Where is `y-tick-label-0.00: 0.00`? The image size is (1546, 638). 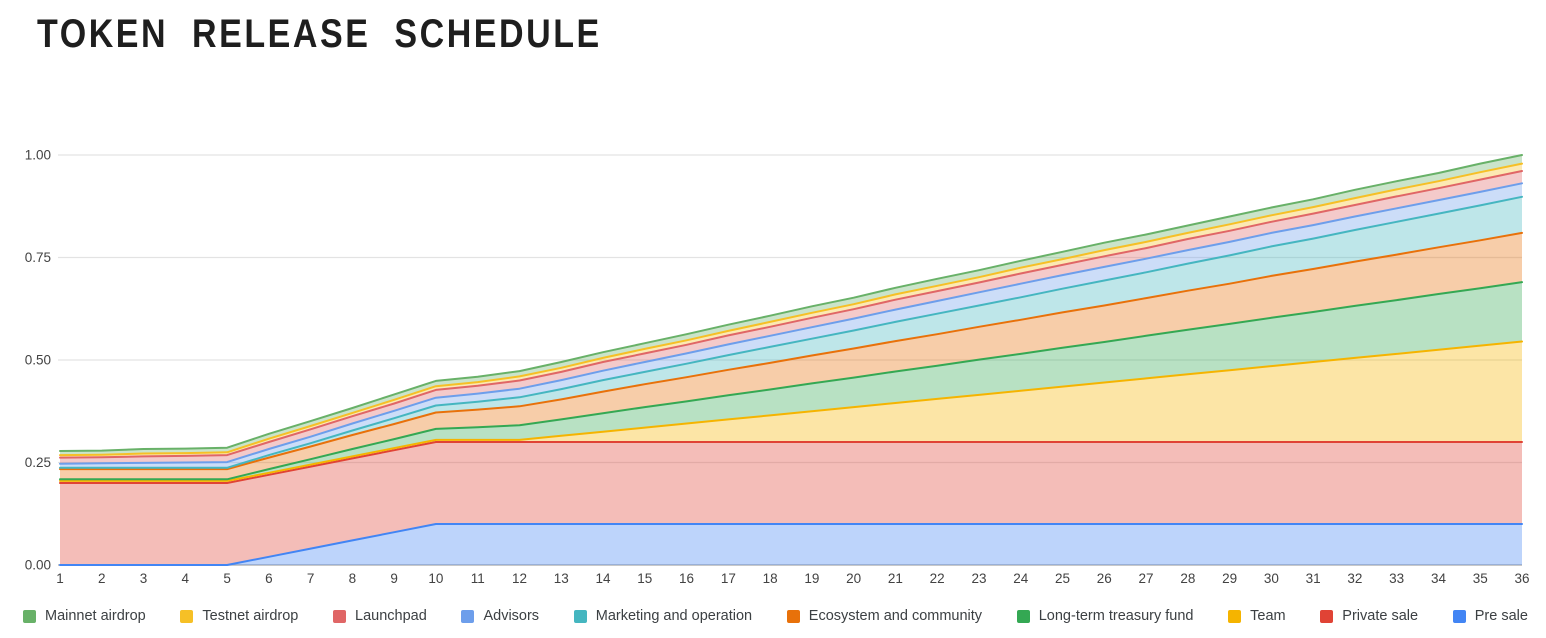
y-tick-label-0.00: 0.00 is located at coordinates (38, 565).